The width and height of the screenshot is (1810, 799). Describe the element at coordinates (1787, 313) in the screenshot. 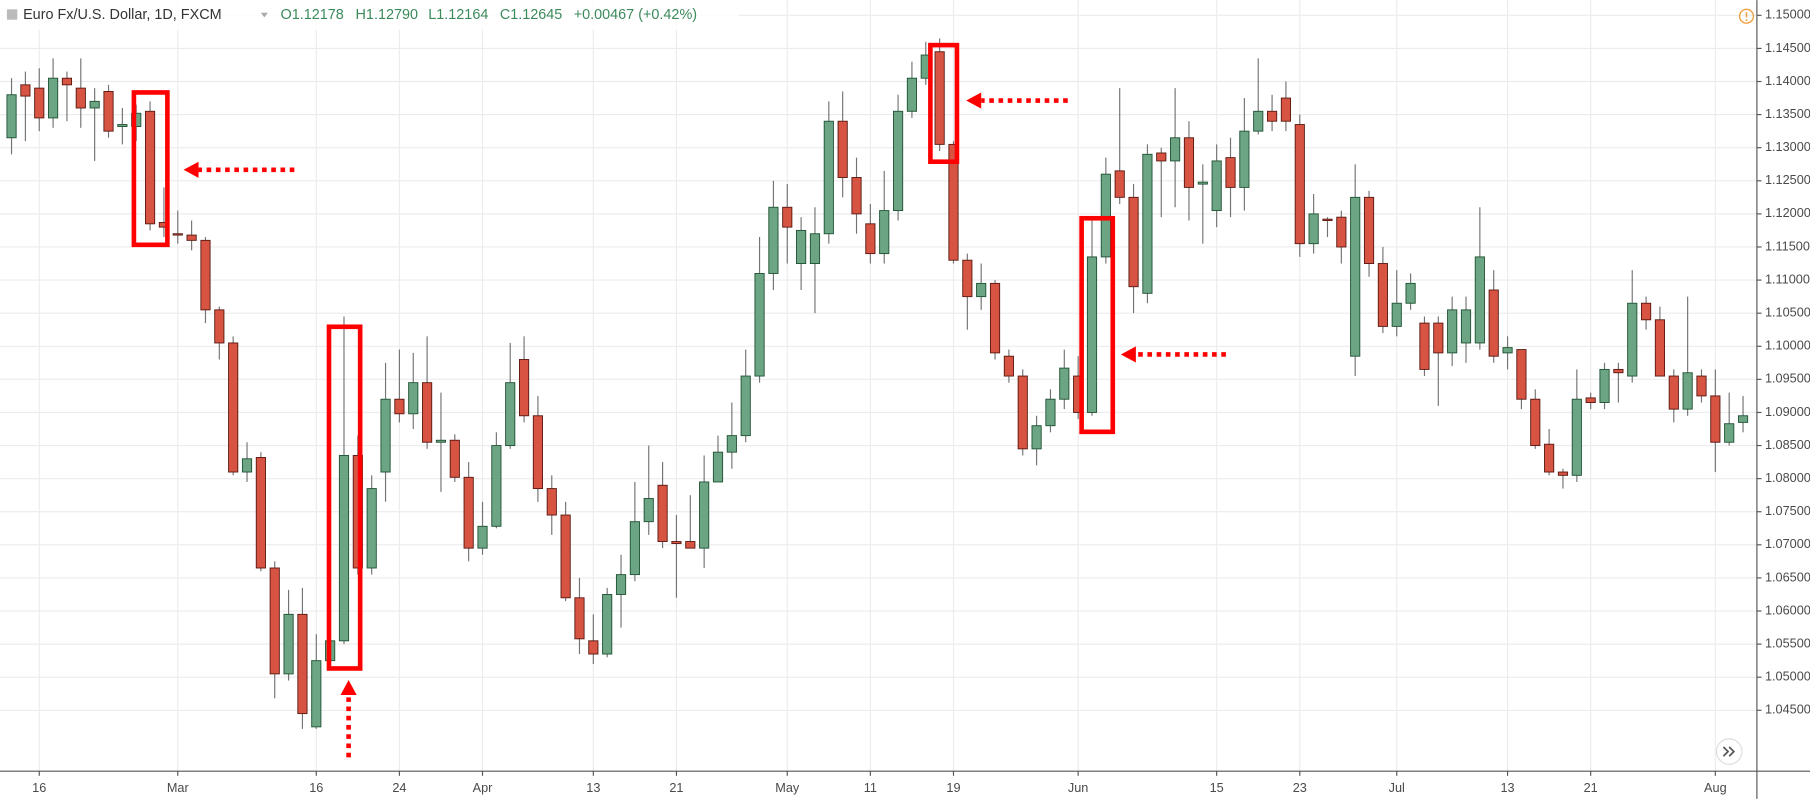

I see `y-tick-label: 1.10500` at that location.